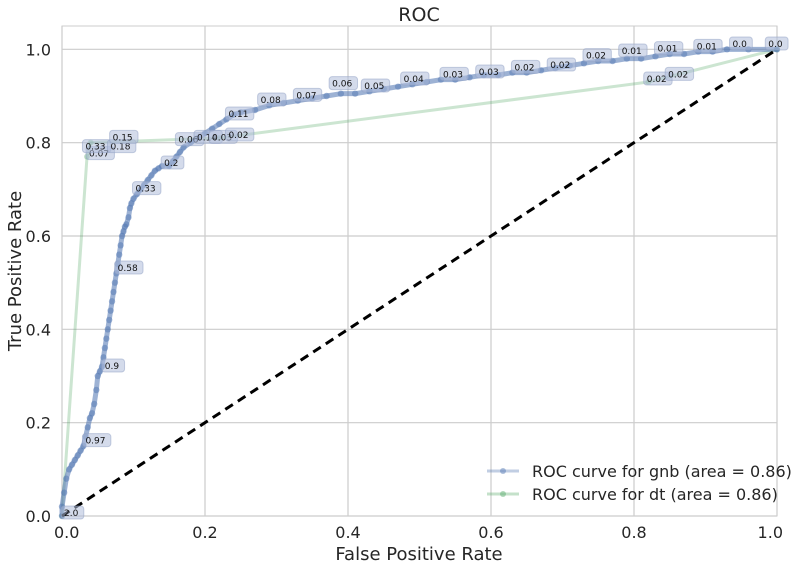 The width and height of the screenshot is (796, 573). Describe the element at coordinates (662, 471) in the screenshot. I see `legend-label: ROC curve for gnb (area = 0.86)` at that location.